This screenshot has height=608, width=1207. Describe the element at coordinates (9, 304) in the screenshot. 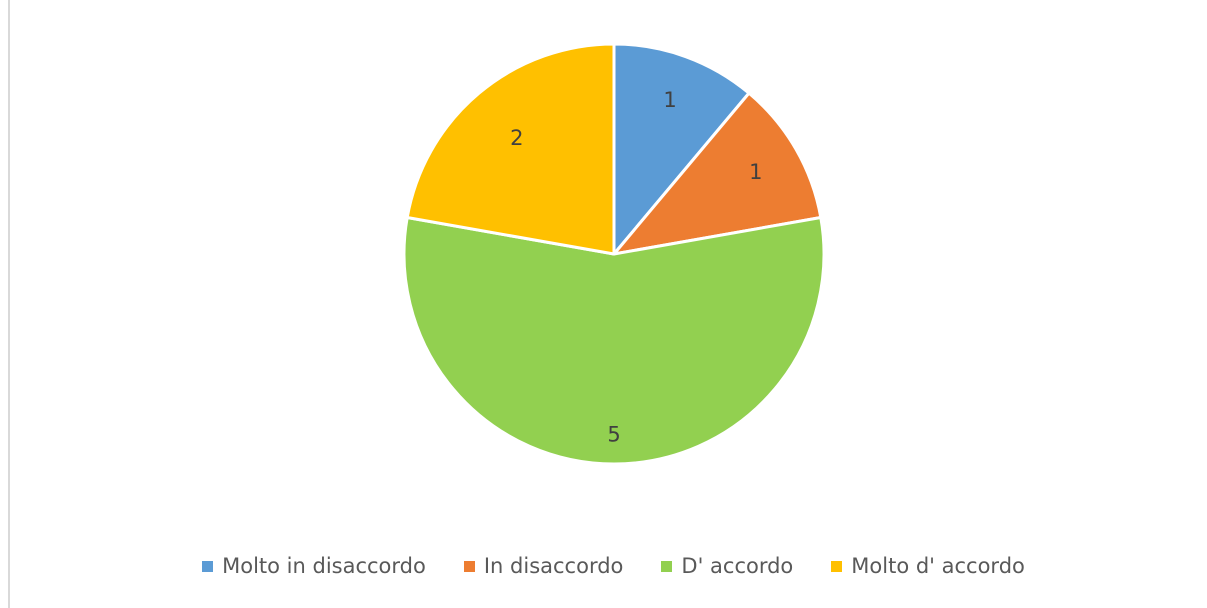

I see `chart-frame-border` at that location.